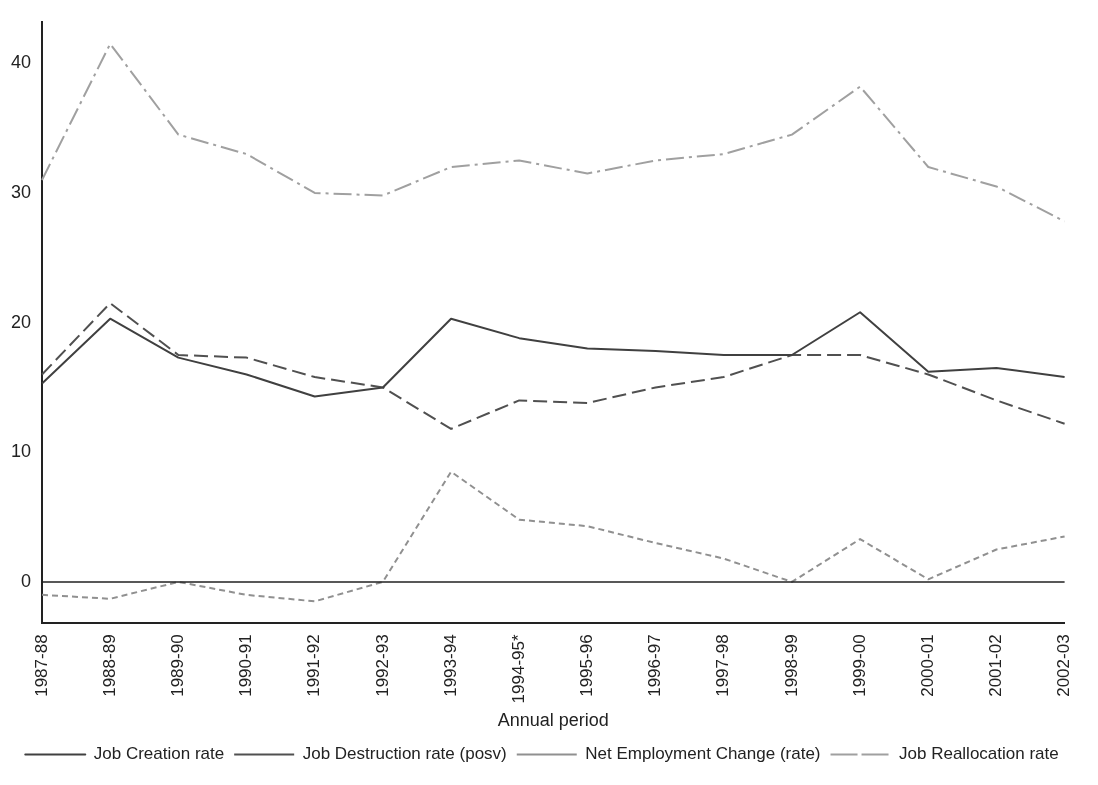 The image size is (1098, 785). Describe the element at coordinates (246, 665) in the screenshot. I see `x-tick-label: 1990-91` at that location.